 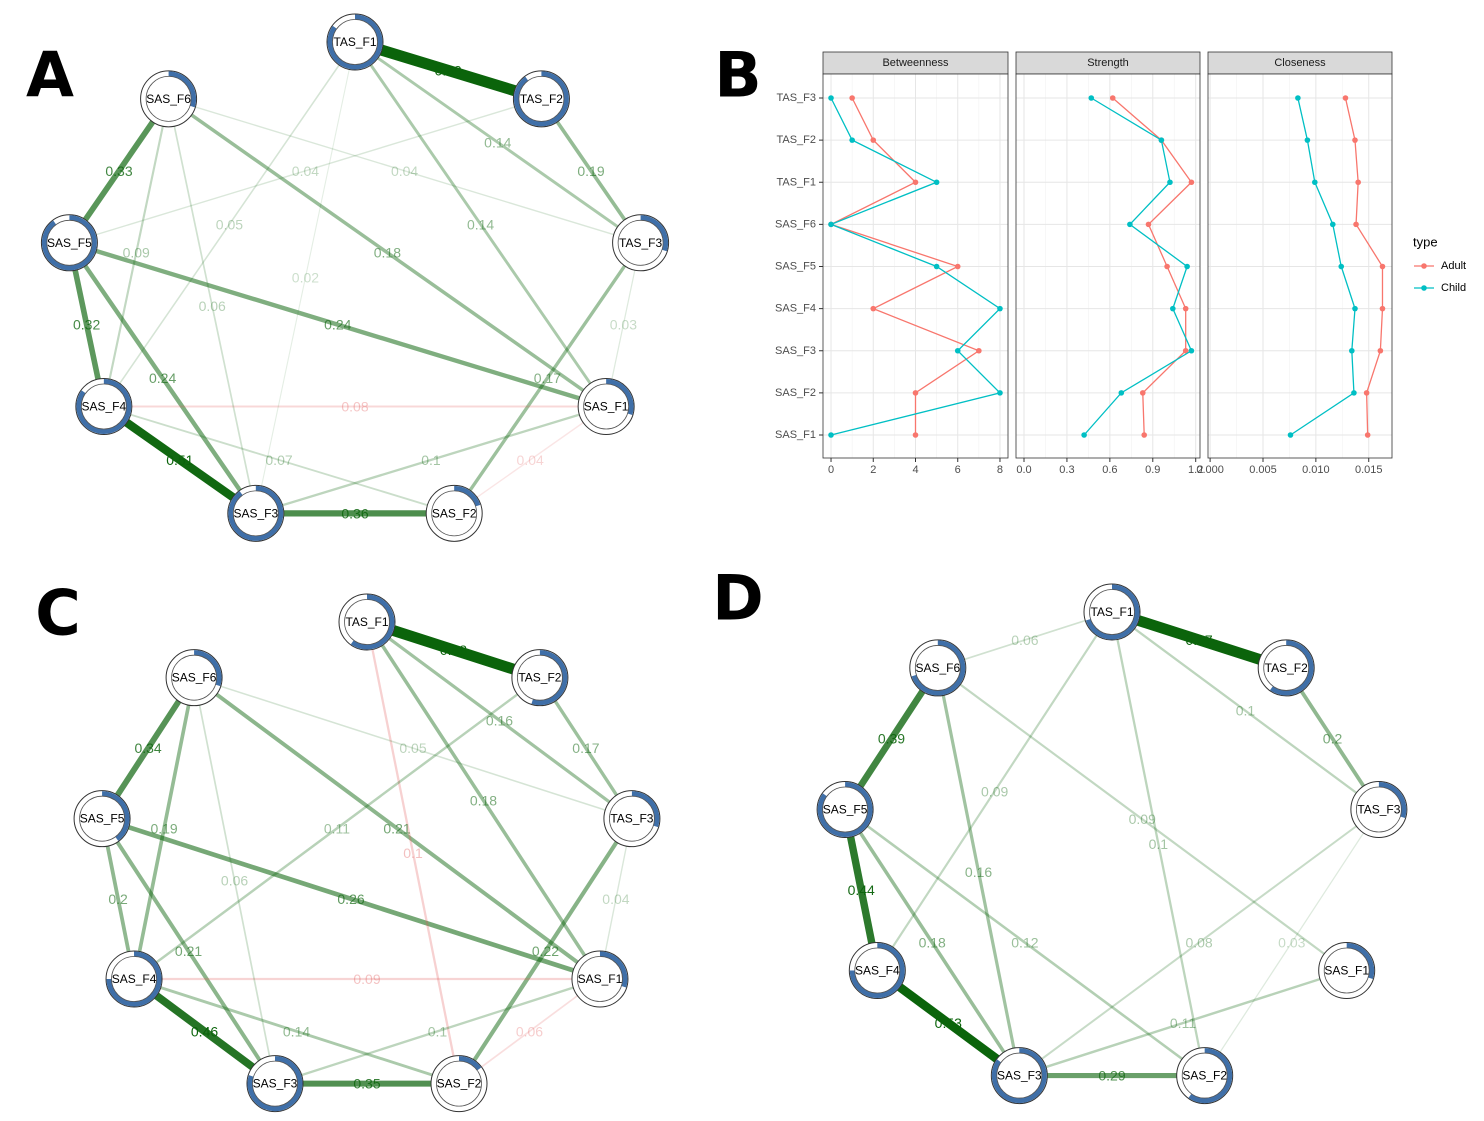 I want to click on panel-letter: D, so click(x=737, y=598).